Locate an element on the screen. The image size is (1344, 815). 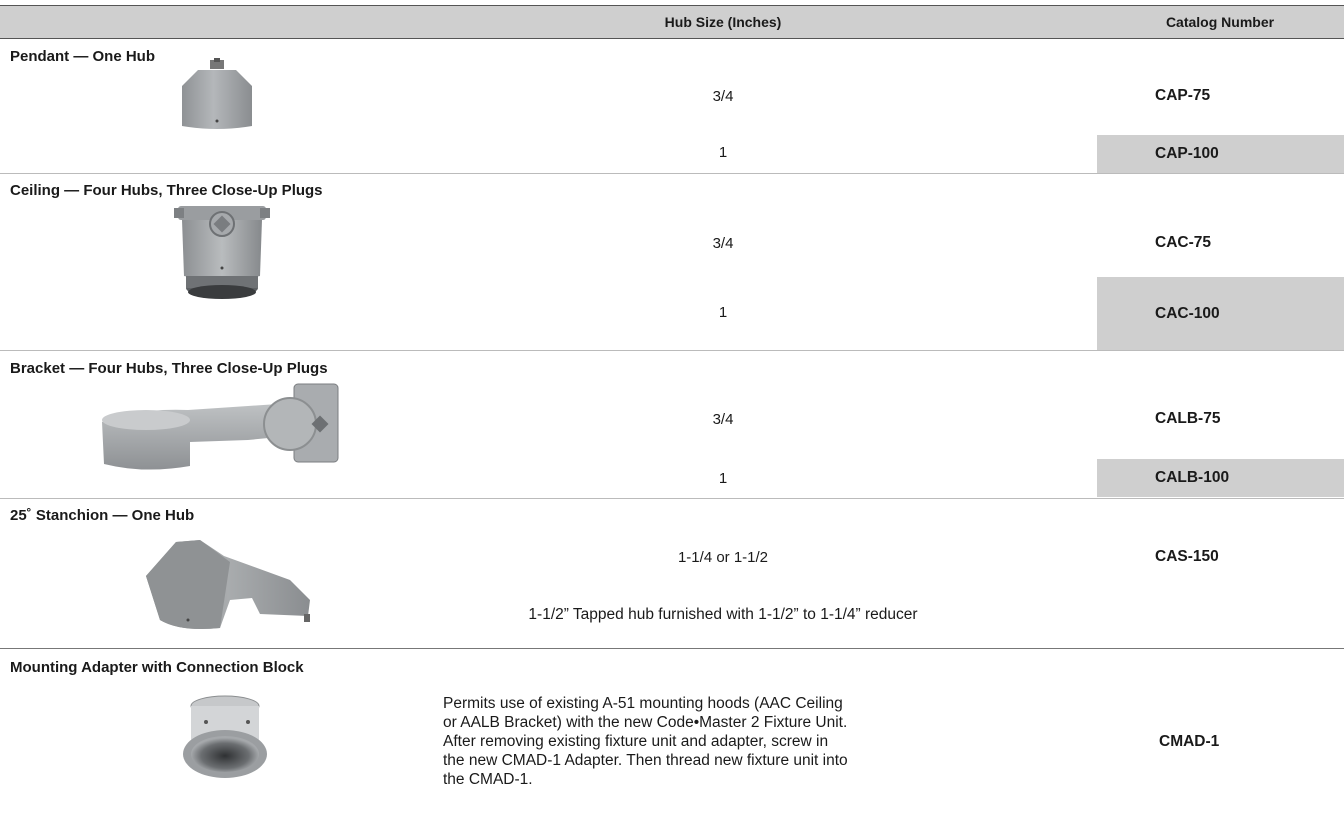
catalog-number-cell: CMAD-1 is located at coordinates (1220, 742).